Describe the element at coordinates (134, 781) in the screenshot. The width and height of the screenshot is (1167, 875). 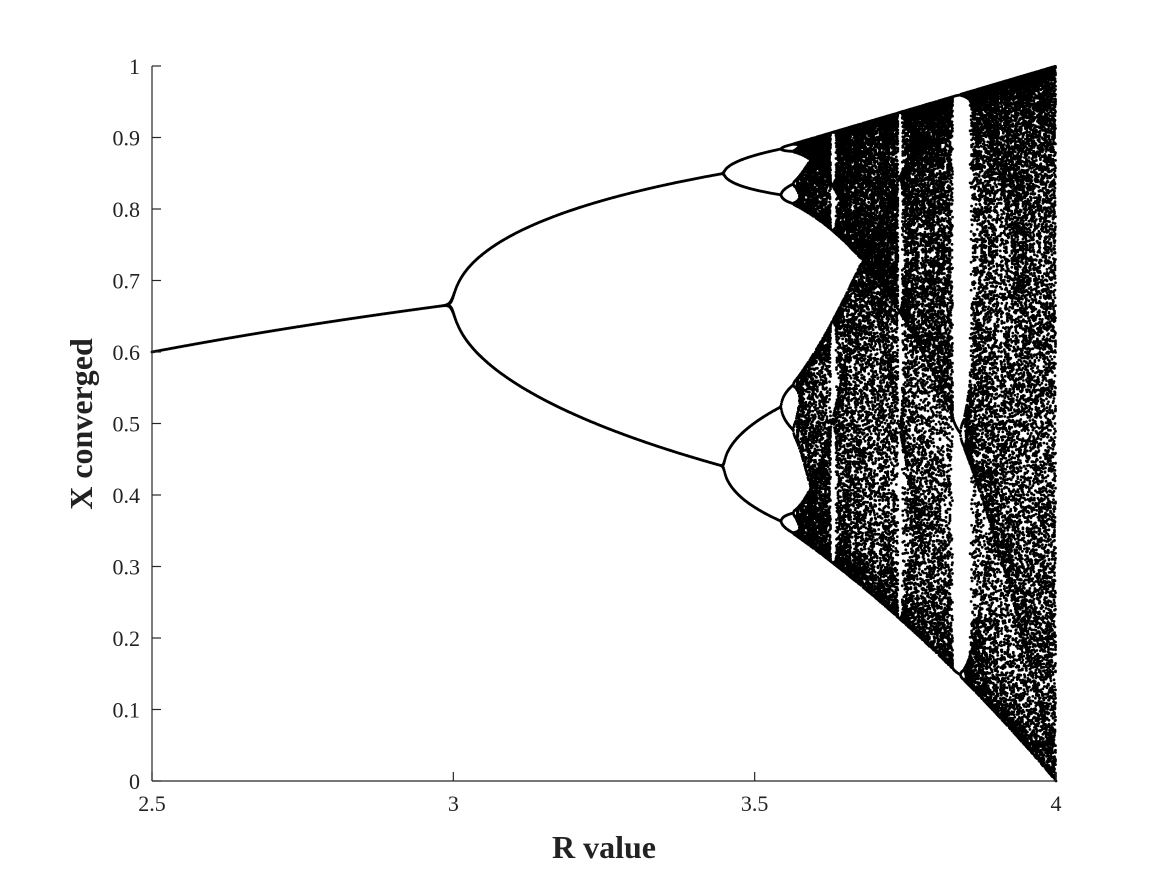
I see `y-tick-label: 0` at that location.